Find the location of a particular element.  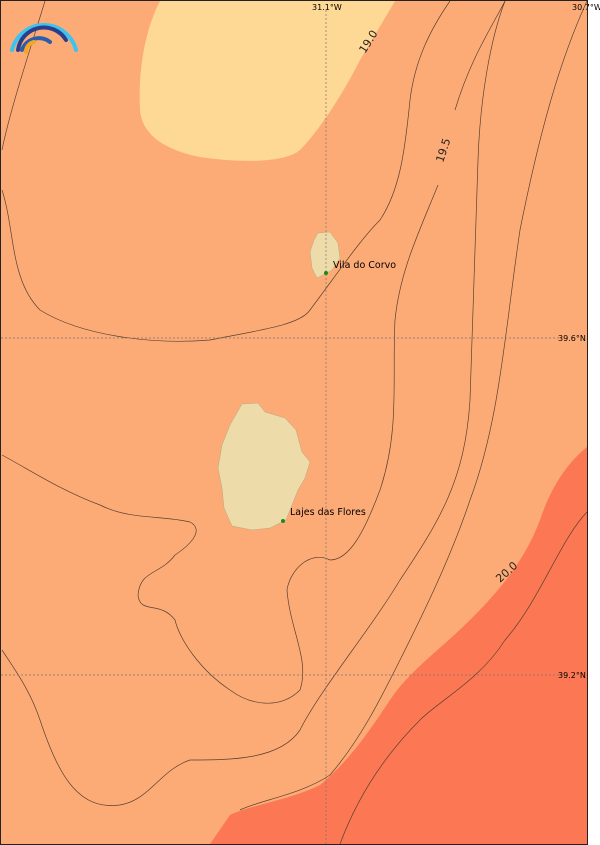

latitude-label: 39.6°N is located at coordinates (572, 338).